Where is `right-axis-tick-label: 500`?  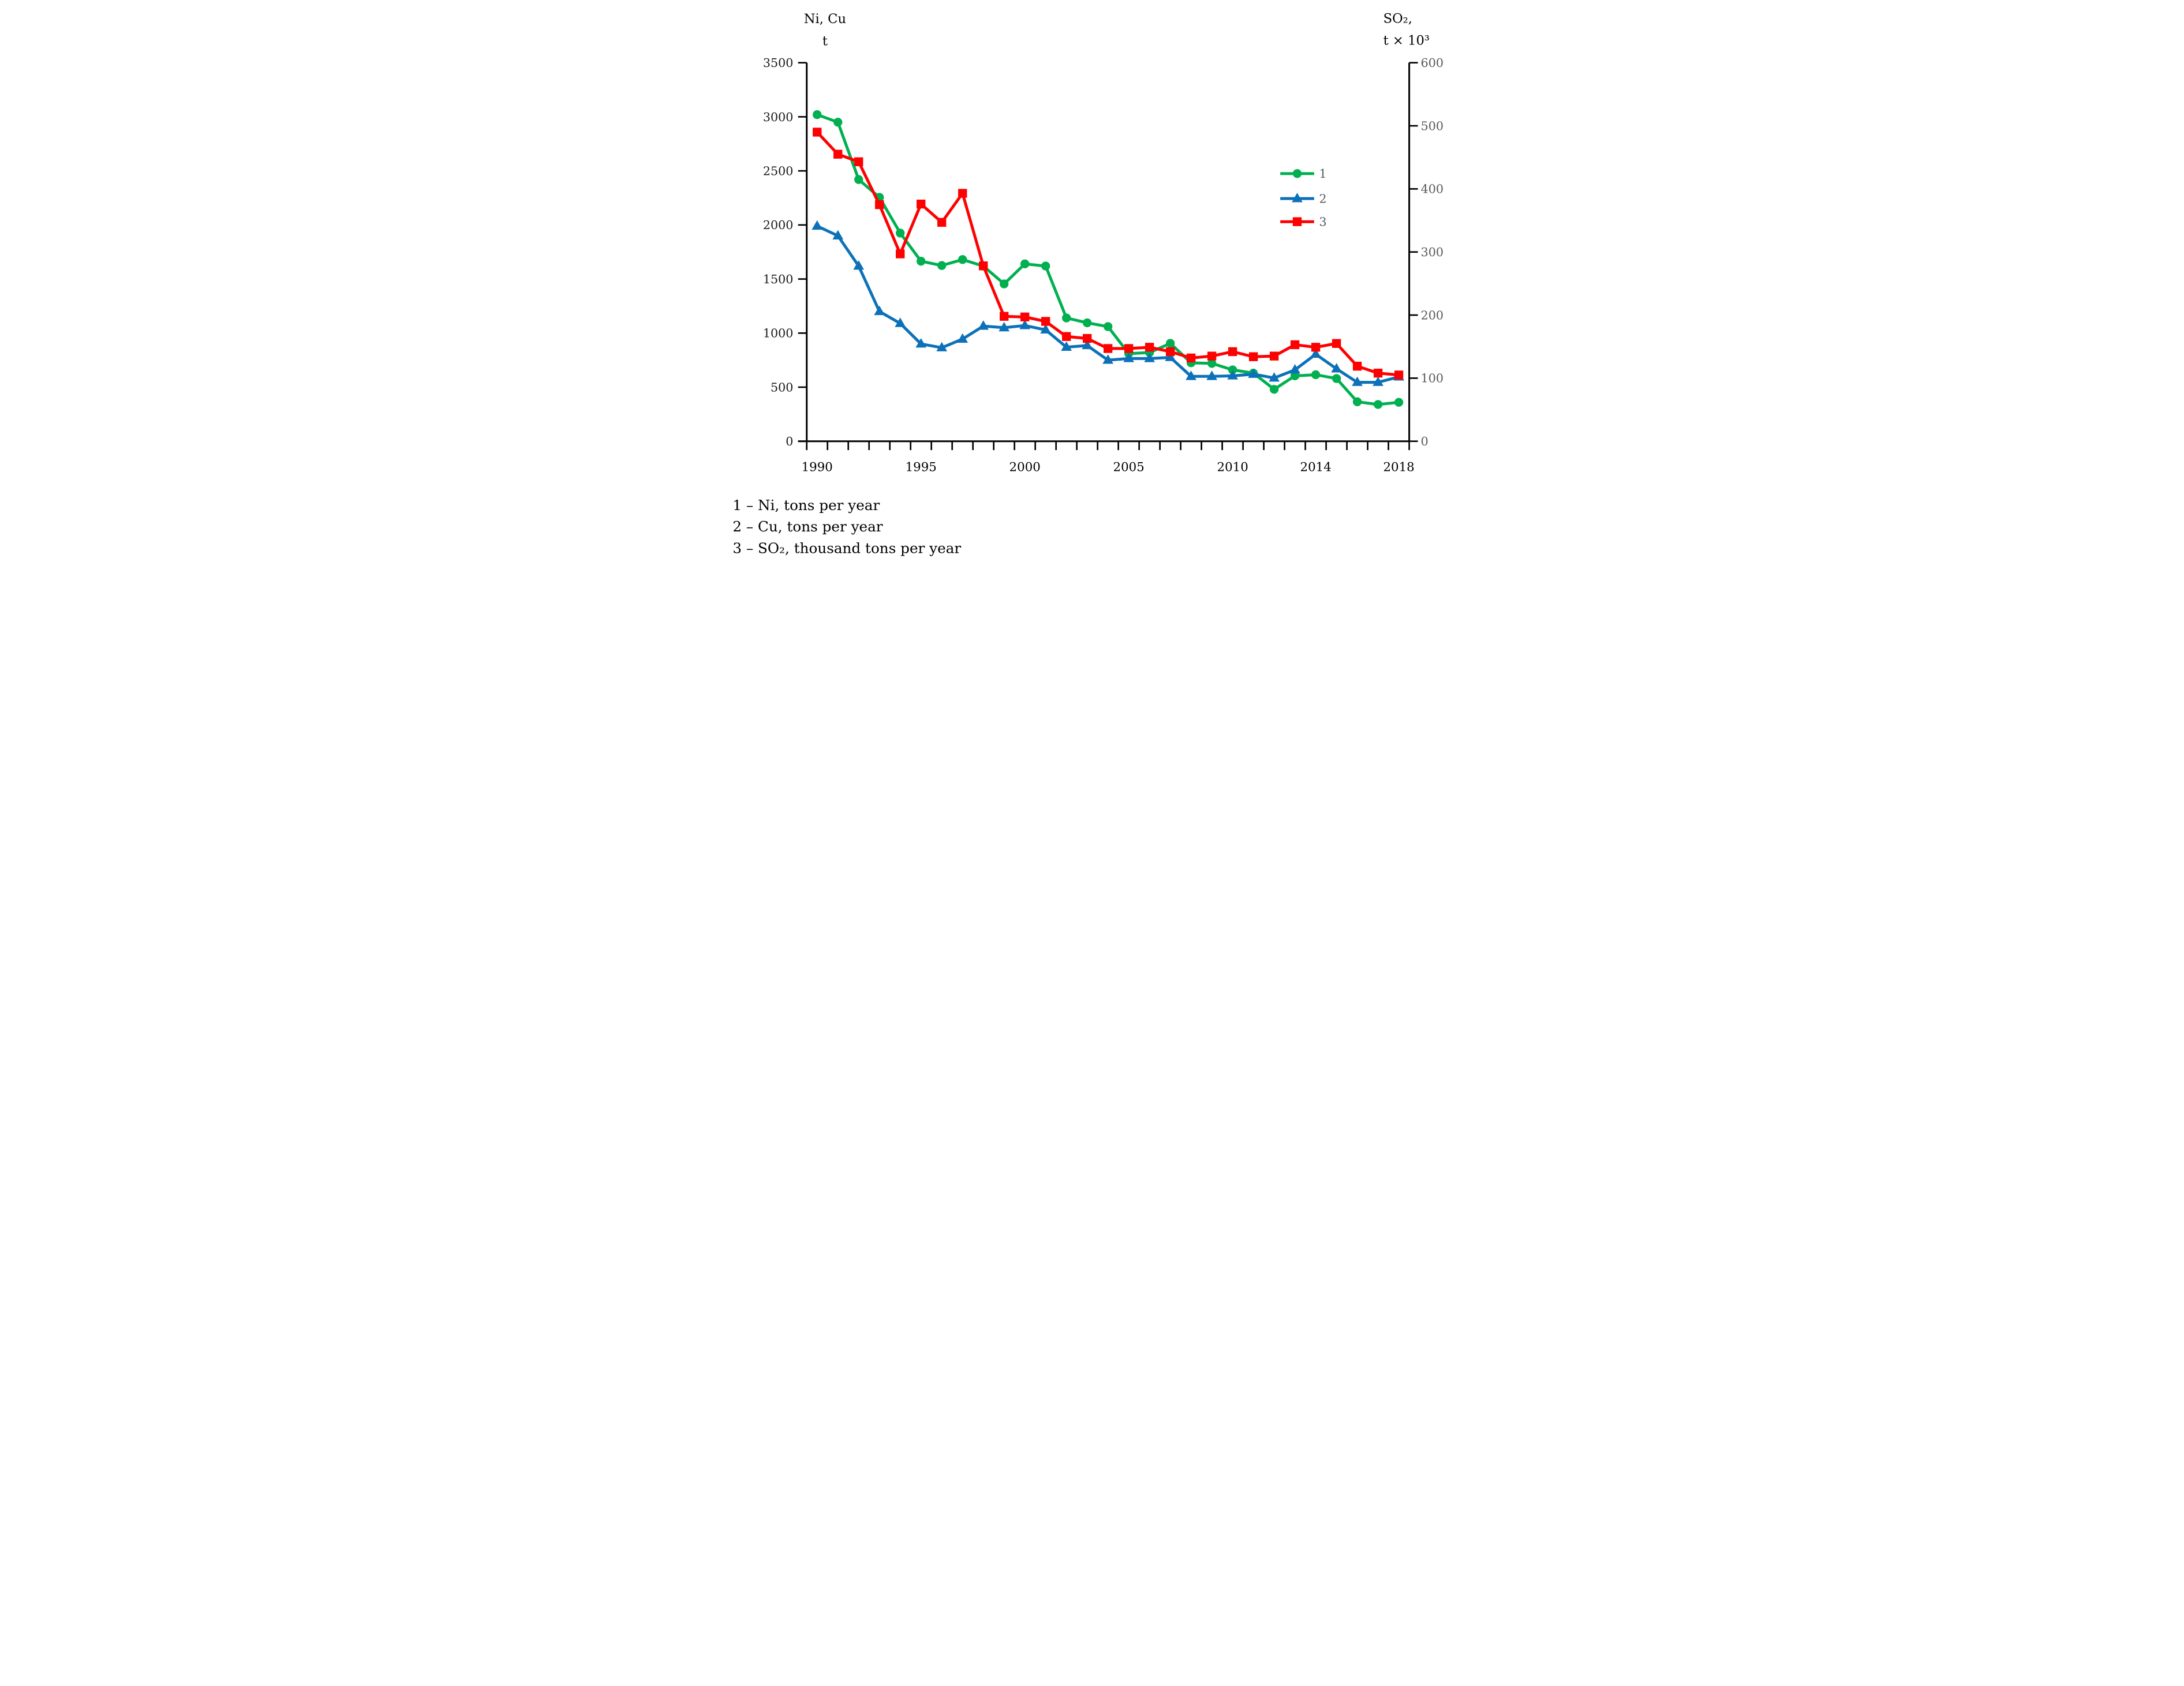
right-axis-tick-label: 500 is located at coordinates (1432, 126).